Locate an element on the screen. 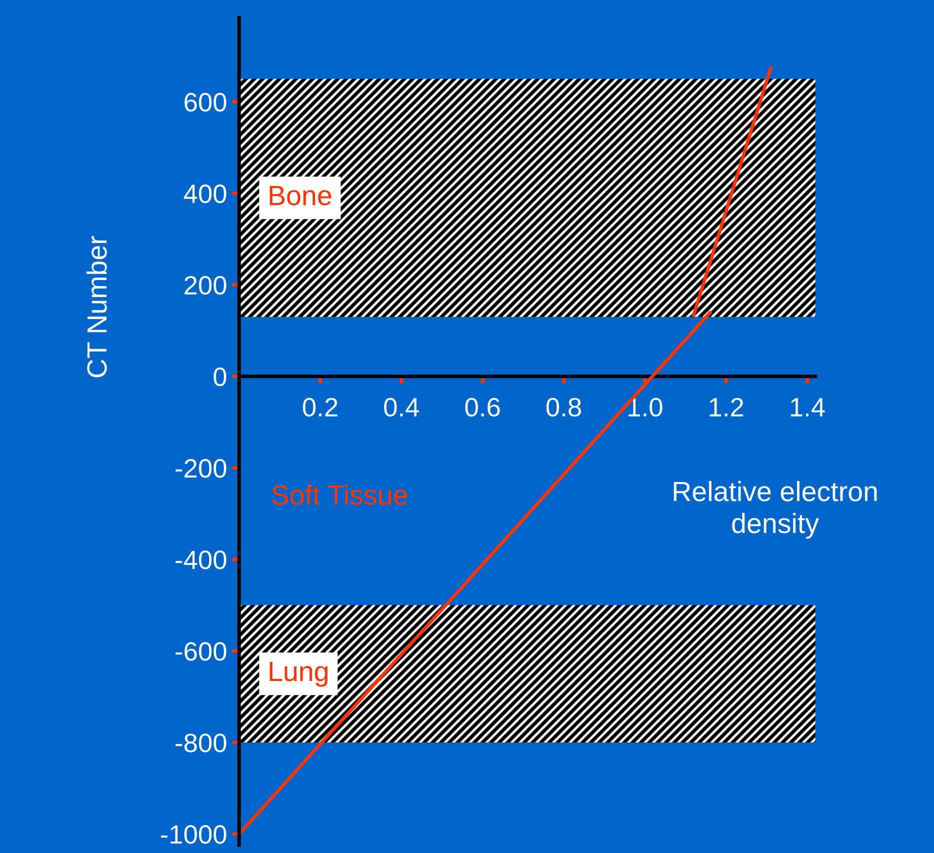  y-tick-label: -400 is located at coordinates (201, 560).